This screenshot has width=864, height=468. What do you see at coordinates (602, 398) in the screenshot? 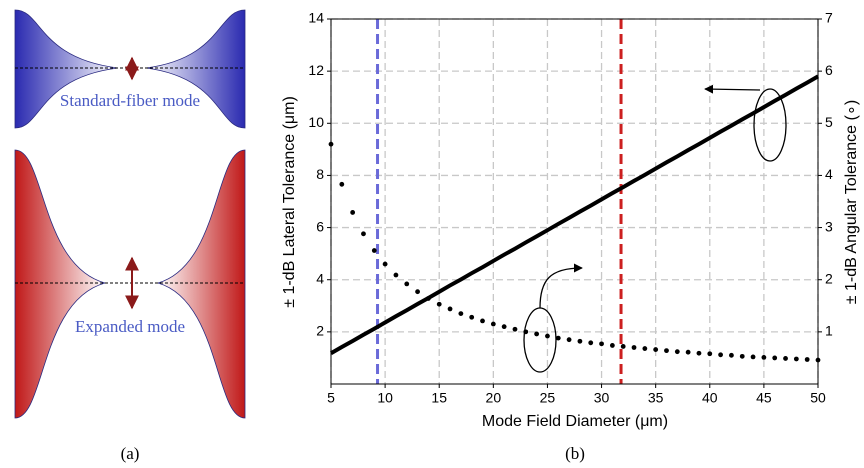
I see `x-tick-label: 30` at bounding box center [602, 398].